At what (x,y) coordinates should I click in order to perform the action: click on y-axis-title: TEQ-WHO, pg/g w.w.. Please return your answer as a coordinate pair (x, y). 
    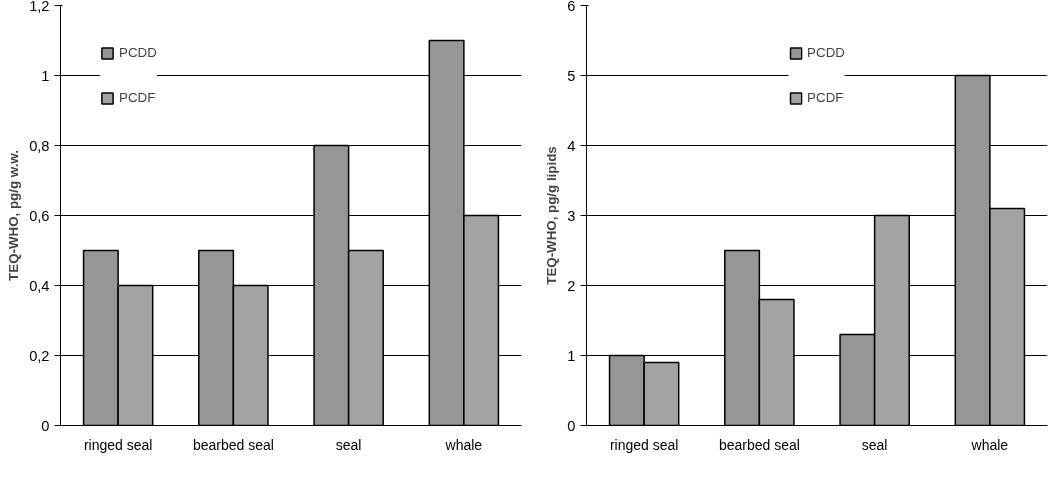
    Looking at the image, I should click on (14, 215).